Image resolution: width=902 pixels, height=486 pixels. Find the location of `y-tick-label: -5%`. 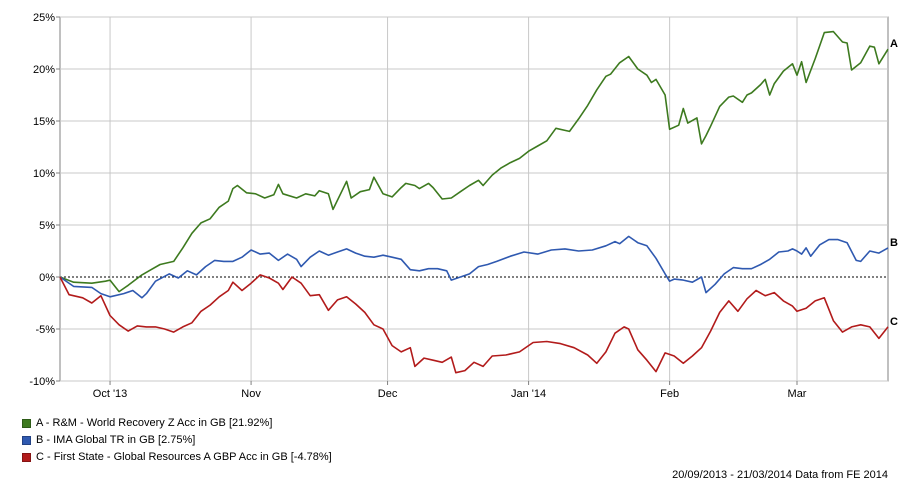

y-tick-label: -5% is located at coordinates (45, 330).